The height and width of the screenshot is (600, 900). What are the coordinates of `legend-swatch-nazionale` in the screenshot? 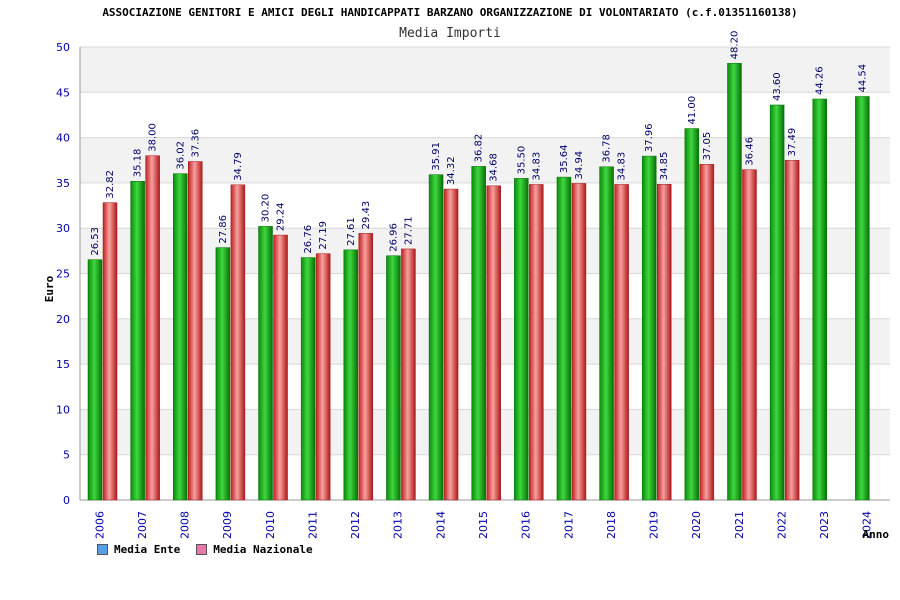 It's located at (202, 549).